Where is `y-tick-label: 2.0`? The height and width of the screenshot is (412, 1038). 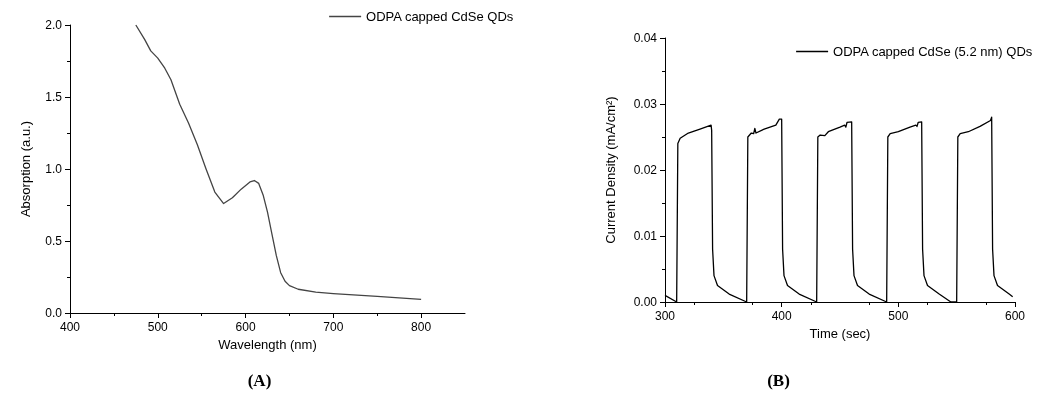
y-tick-label: 2.0 is located at coordinates (54, 25).